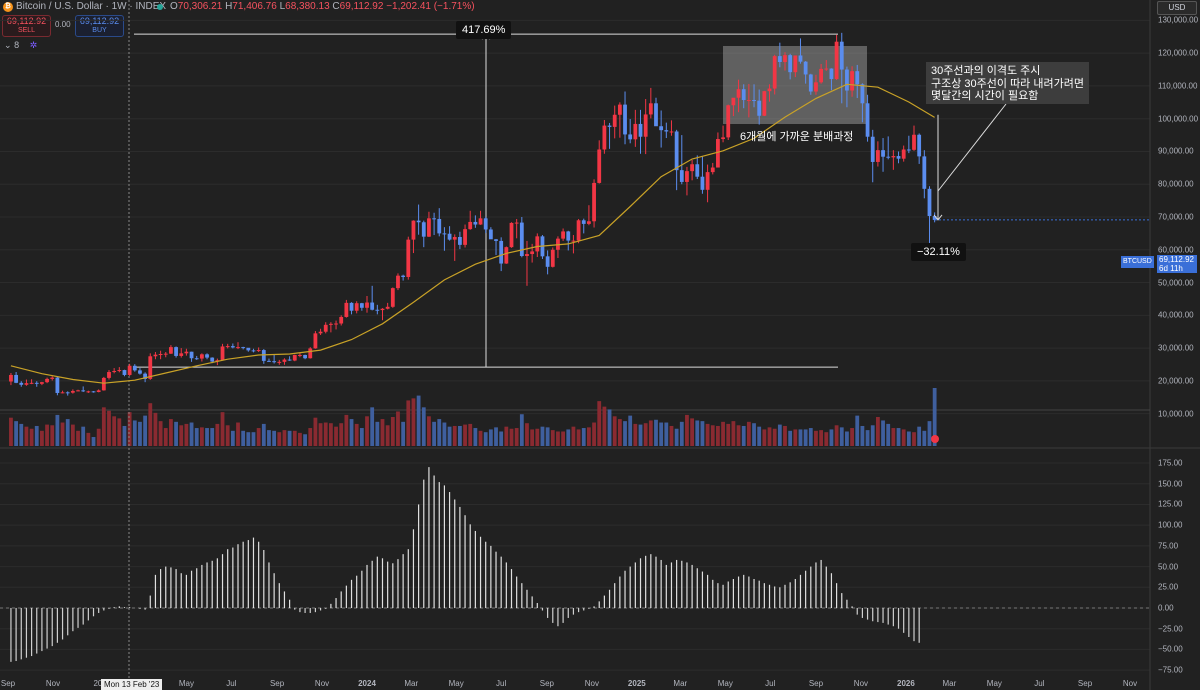 The width and height of the screenshot is (1200, 690). What do you see at coordinates (1166, 608) in the screenshot?
I see `osc-axis-label: 0.00` at bounding box center [1166, 608].